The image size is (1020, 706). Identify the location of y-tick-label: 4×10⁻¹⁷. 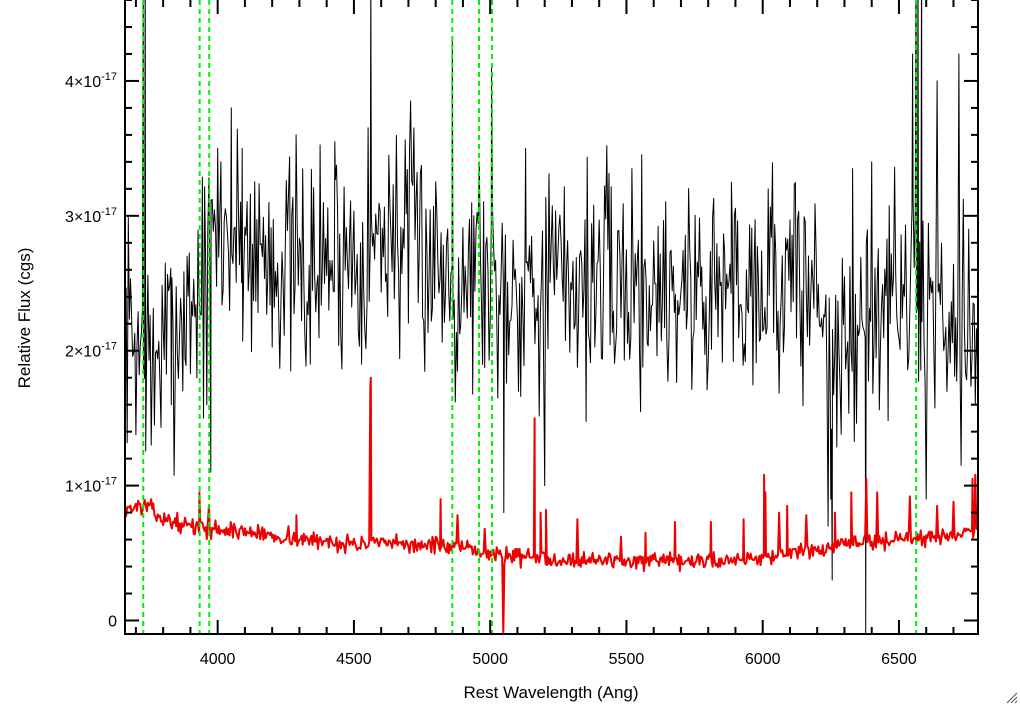
(91, 81).